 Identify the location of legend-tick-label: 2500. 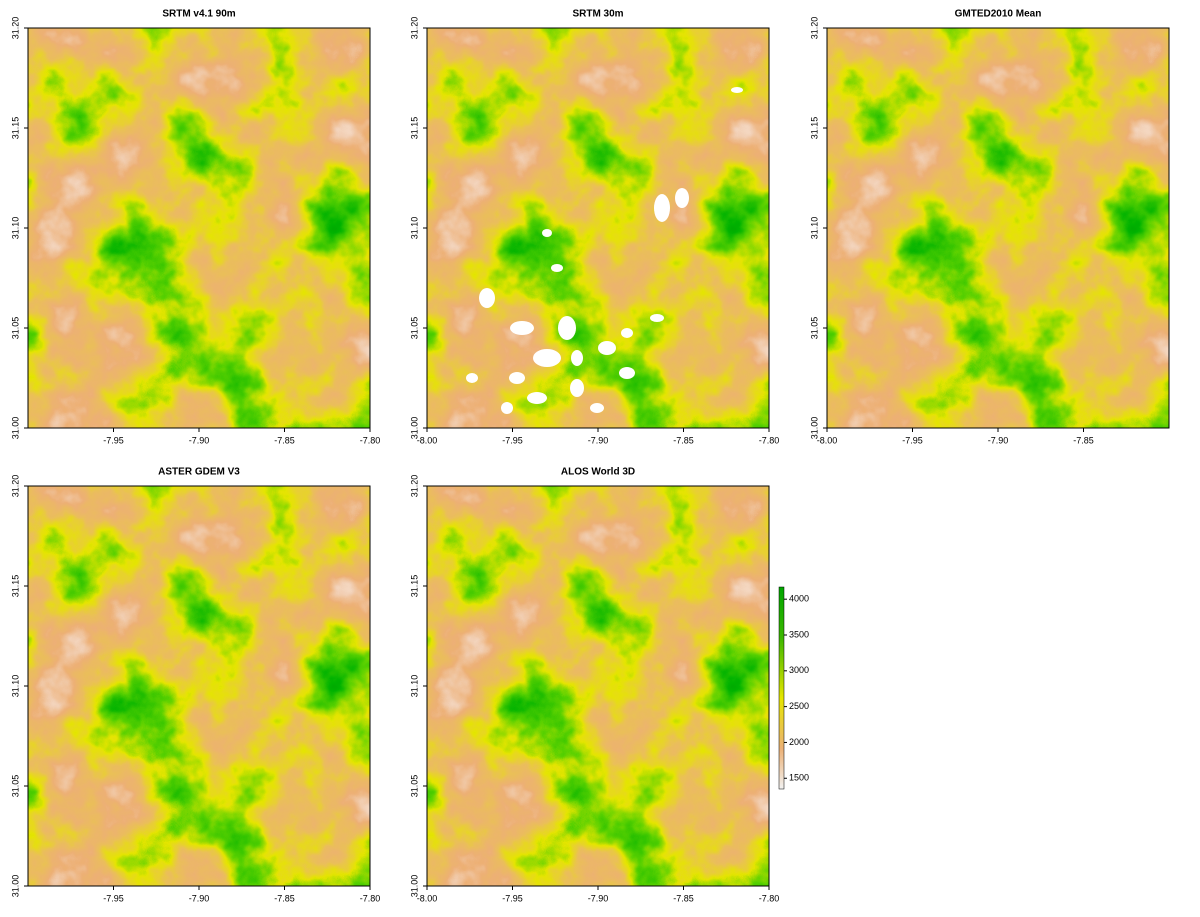
(799, 706).